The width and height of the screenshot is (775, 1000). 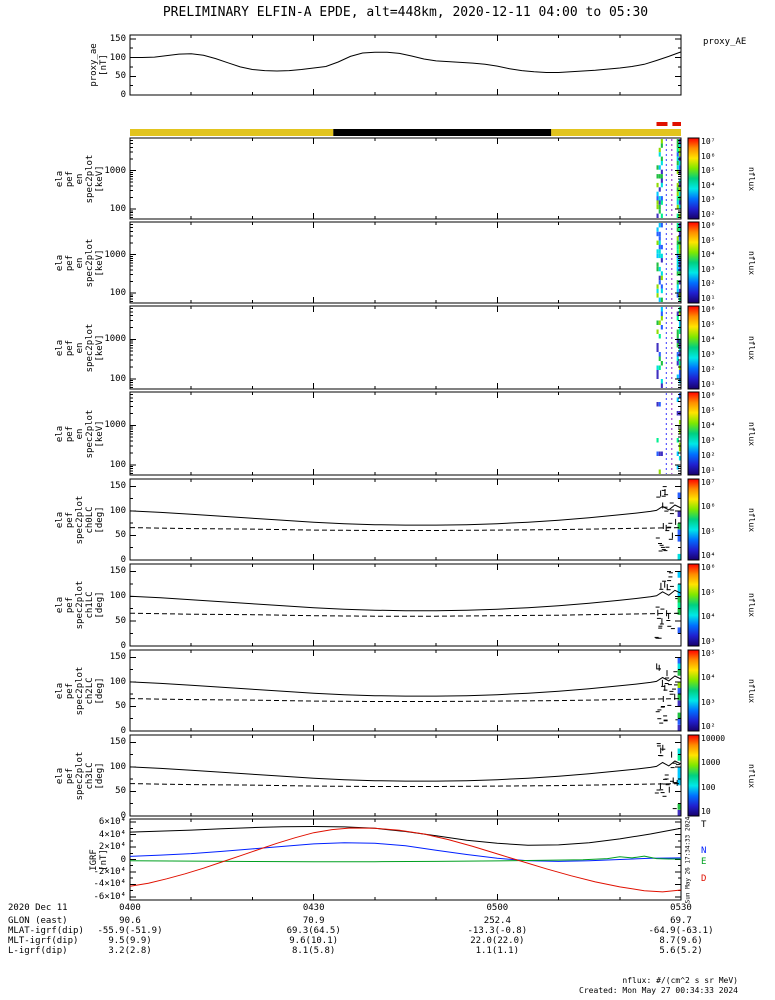 What do you see at coordinates (693, 690) in the screenshot?
I see `colorbar-ch2` at bounding box center [693, 690].